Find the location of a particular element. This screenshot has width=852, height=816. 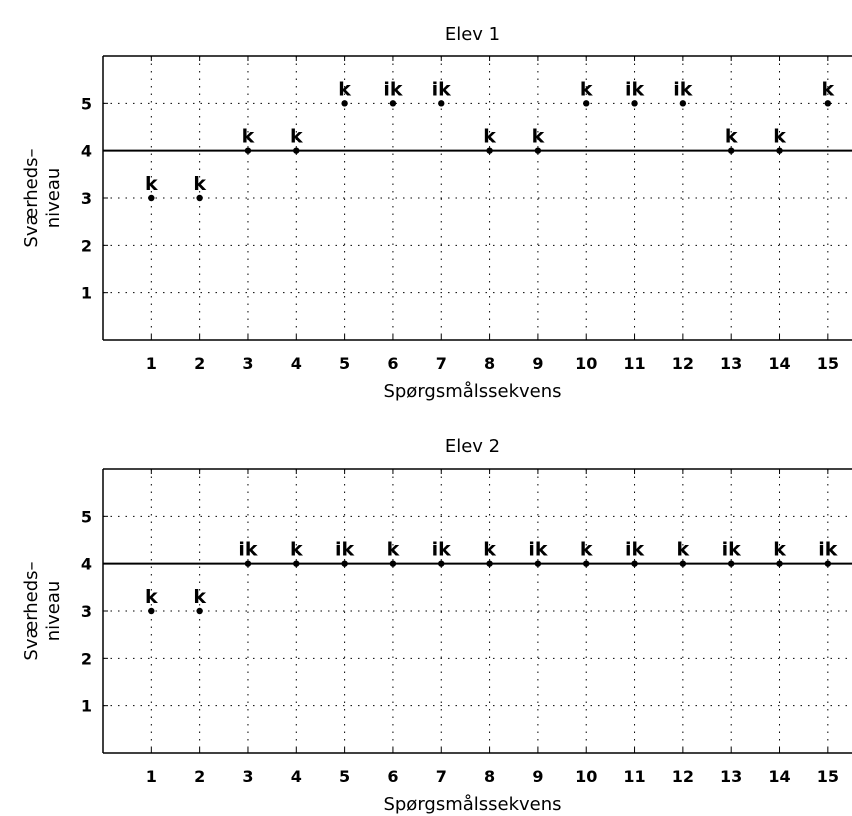

chart-title: Elev 1 is located at coordinates (472, 34).